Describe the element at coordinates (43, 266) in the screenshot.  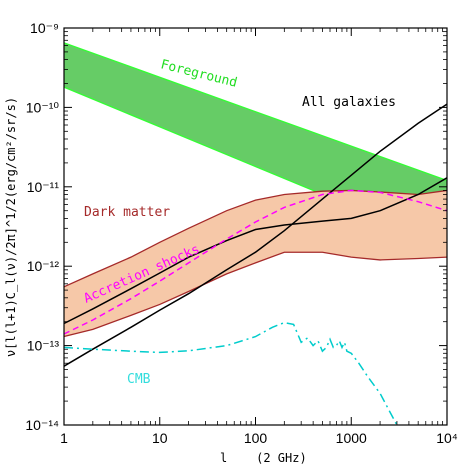
I see `y-tick-label: 10⁻¹²` at that location.